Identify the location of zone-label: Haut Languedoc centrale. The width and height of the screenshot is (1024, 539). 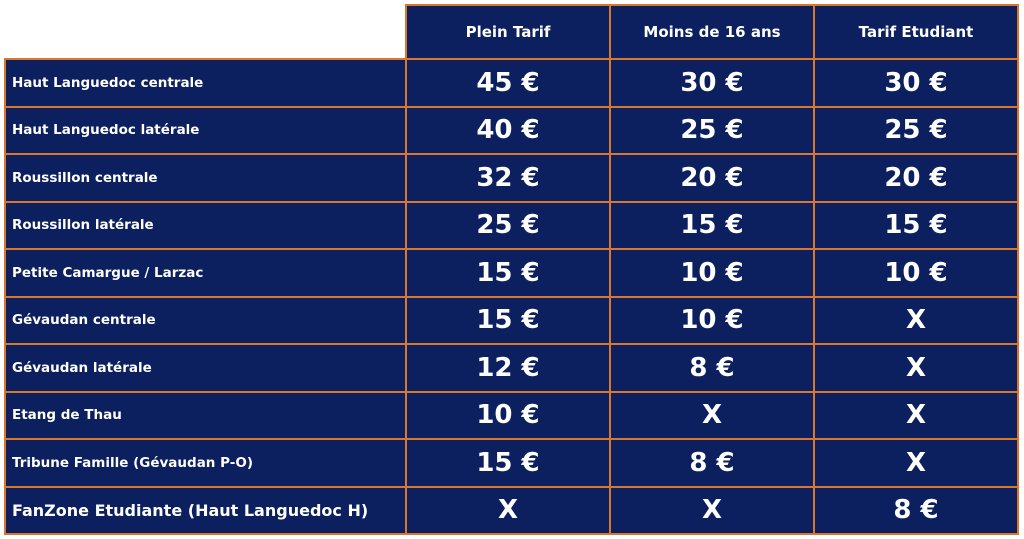
(205, 83).